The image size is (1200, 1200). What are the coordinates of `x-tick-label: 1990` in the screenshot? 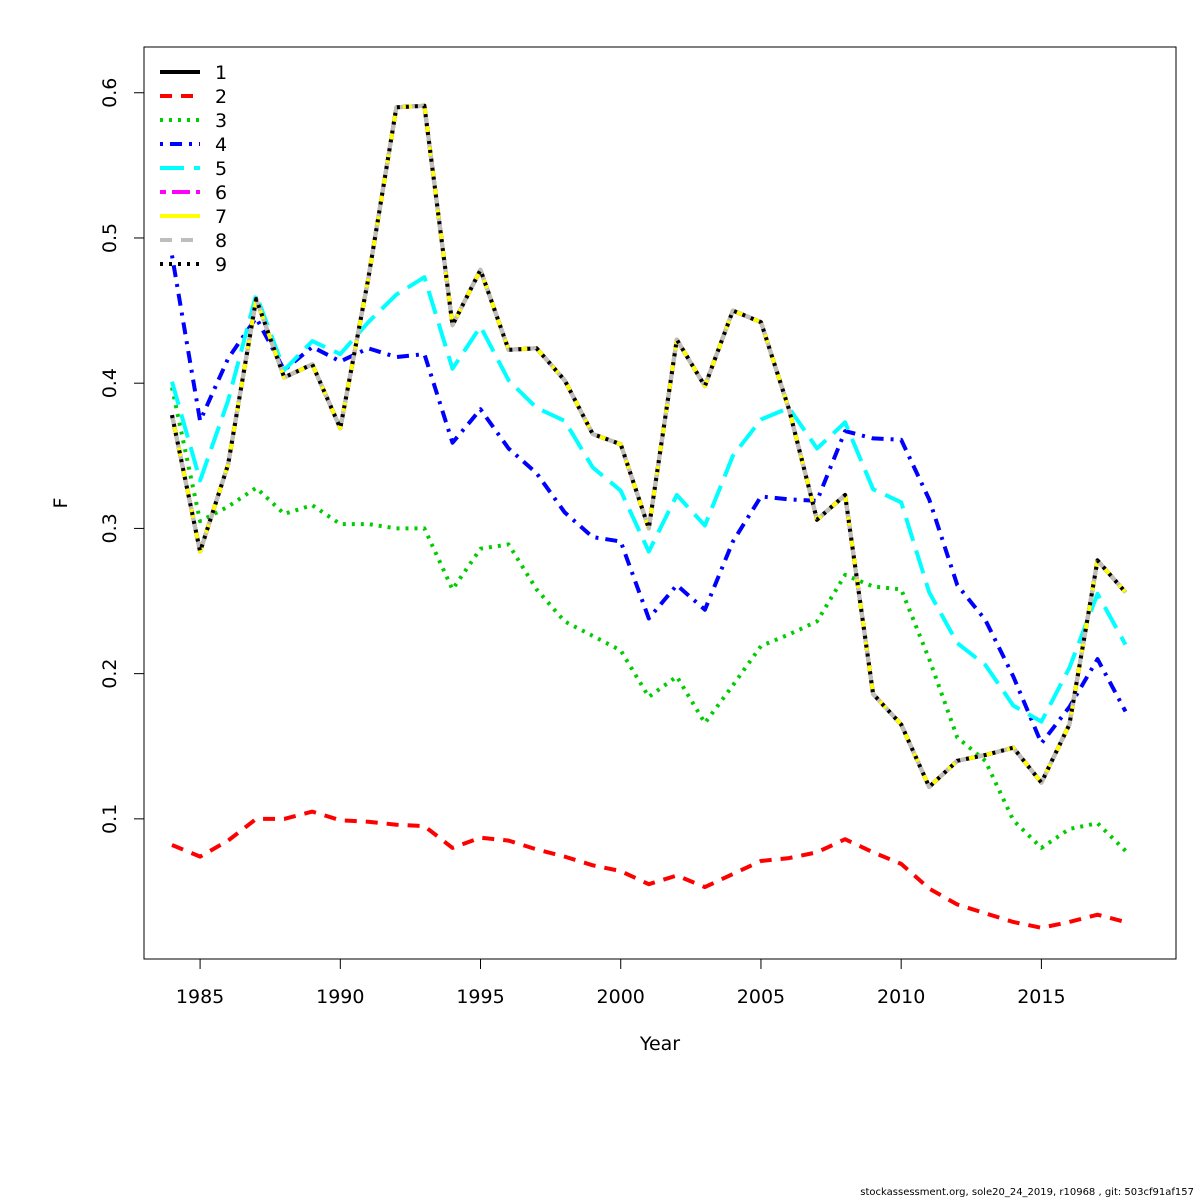 It's located at (340, 997).